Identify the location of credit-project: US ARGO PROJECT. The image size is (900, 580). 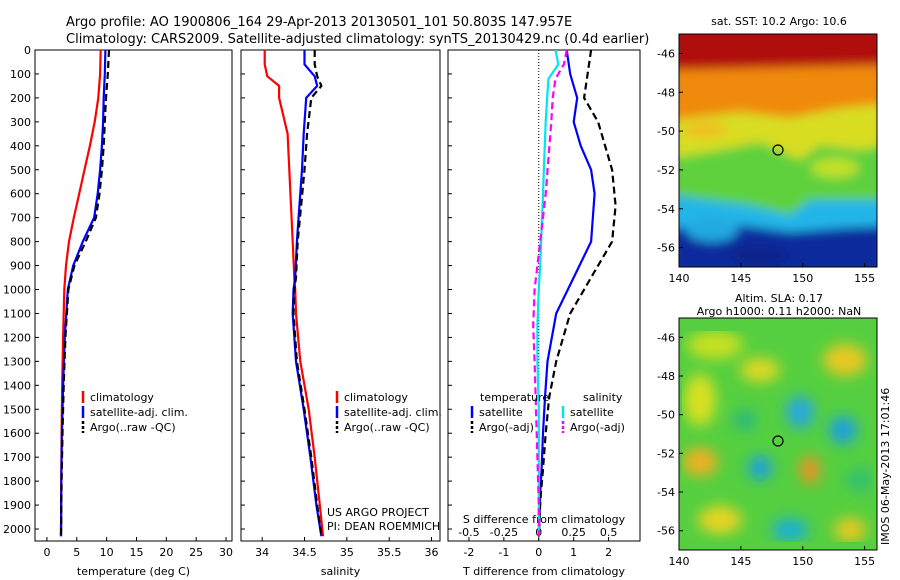
(378, 512).